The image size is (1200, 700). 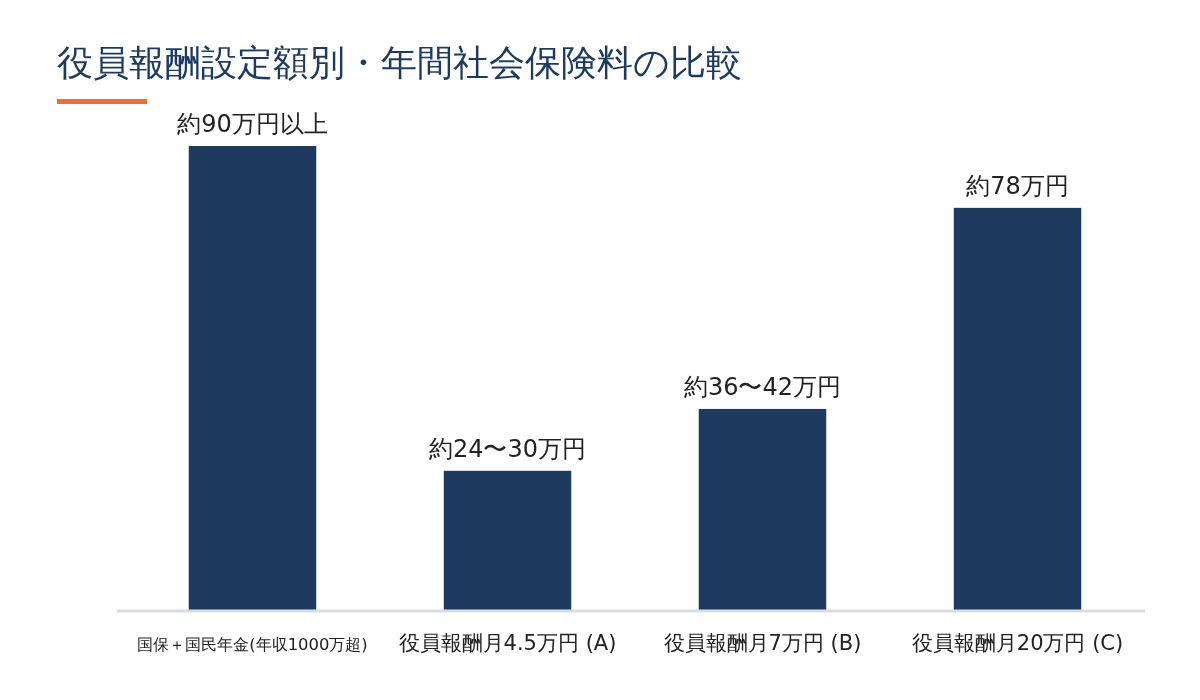 I want to click on data-label: 約90万円以上, so click(x=252, y=124).